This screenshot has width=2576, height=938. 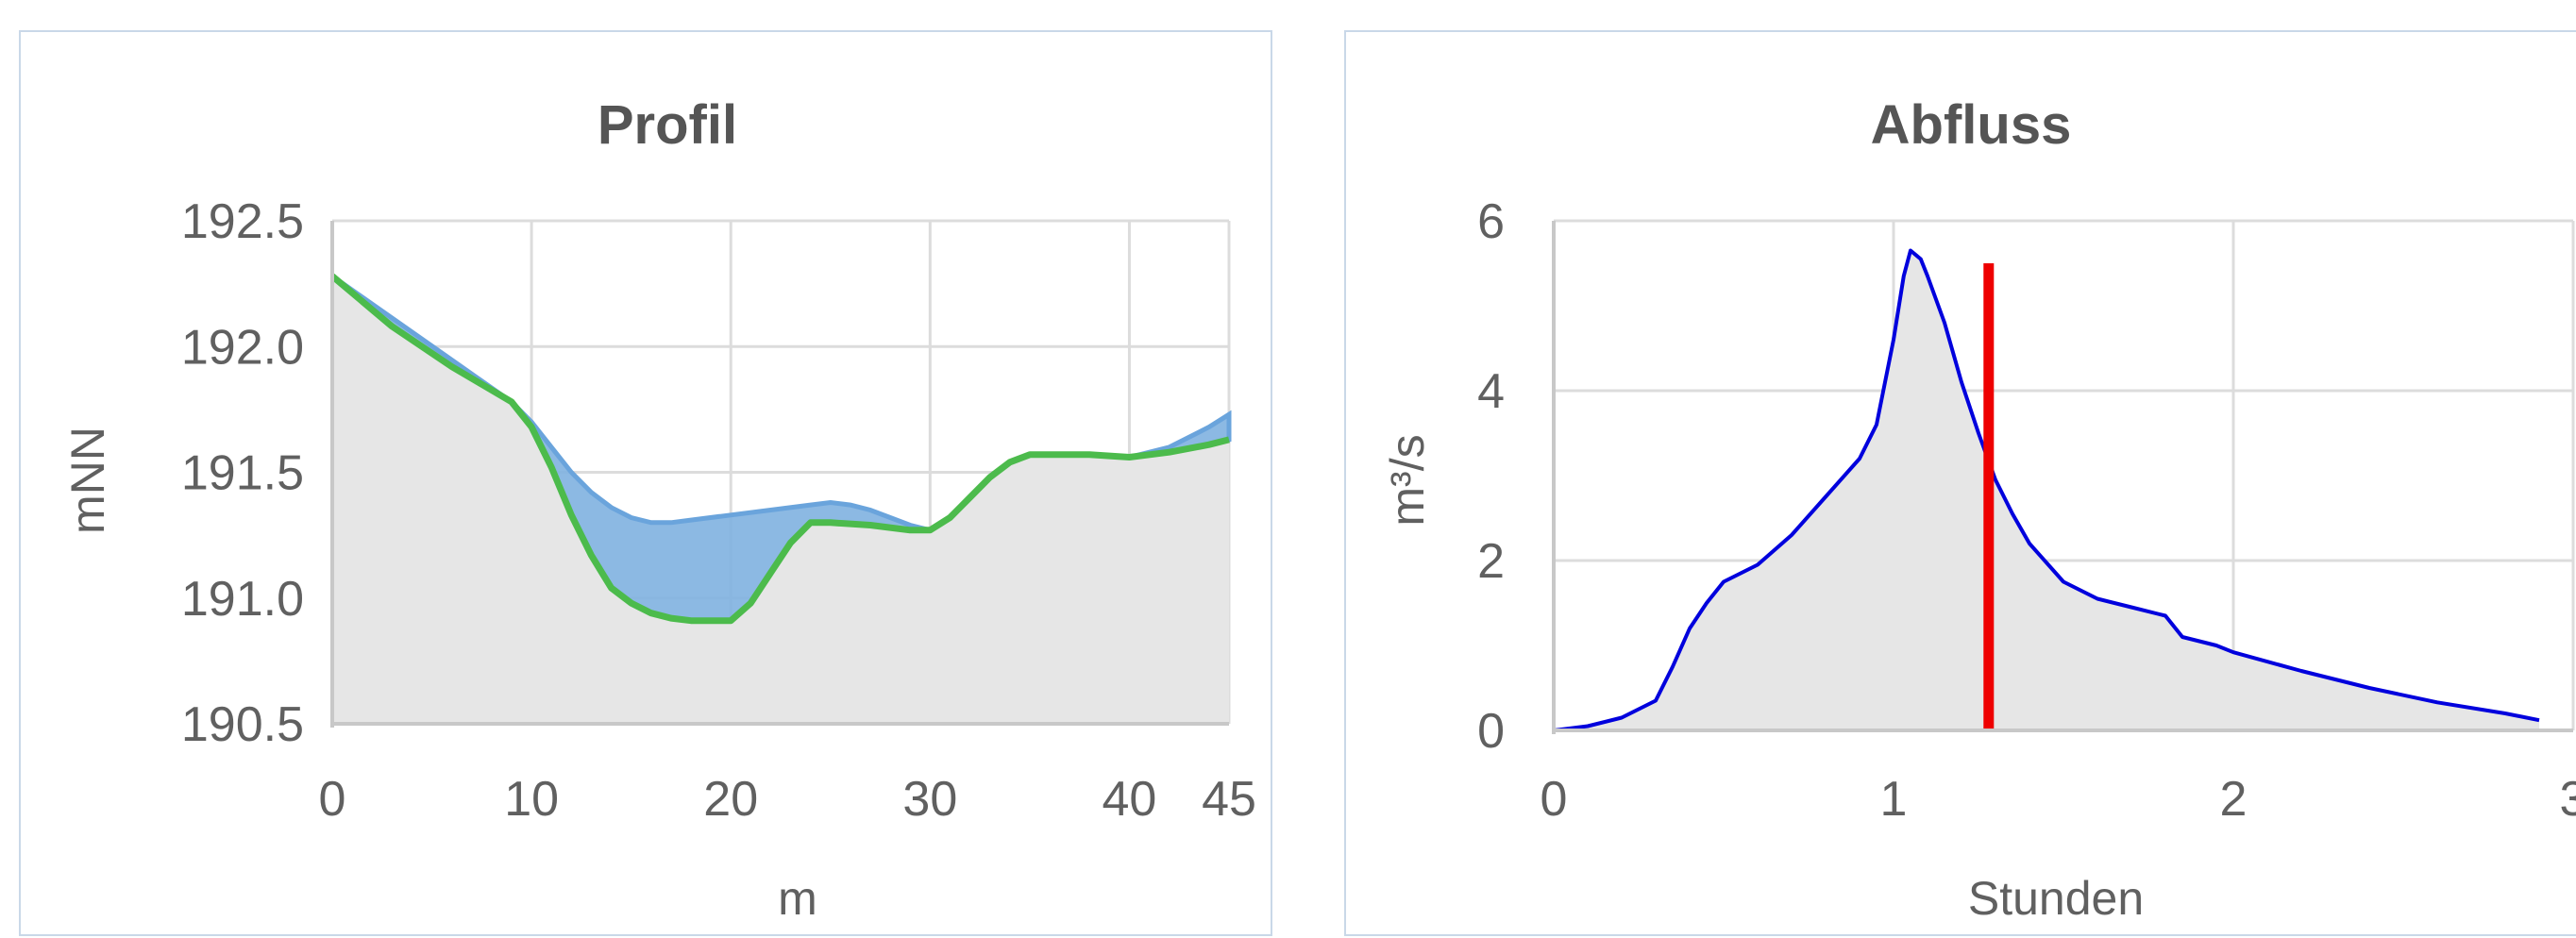 What do you see at coordinates (2568, 799) in the screenshot?
I see `x-tick-label: 3` at bounding box center [2568, 799].